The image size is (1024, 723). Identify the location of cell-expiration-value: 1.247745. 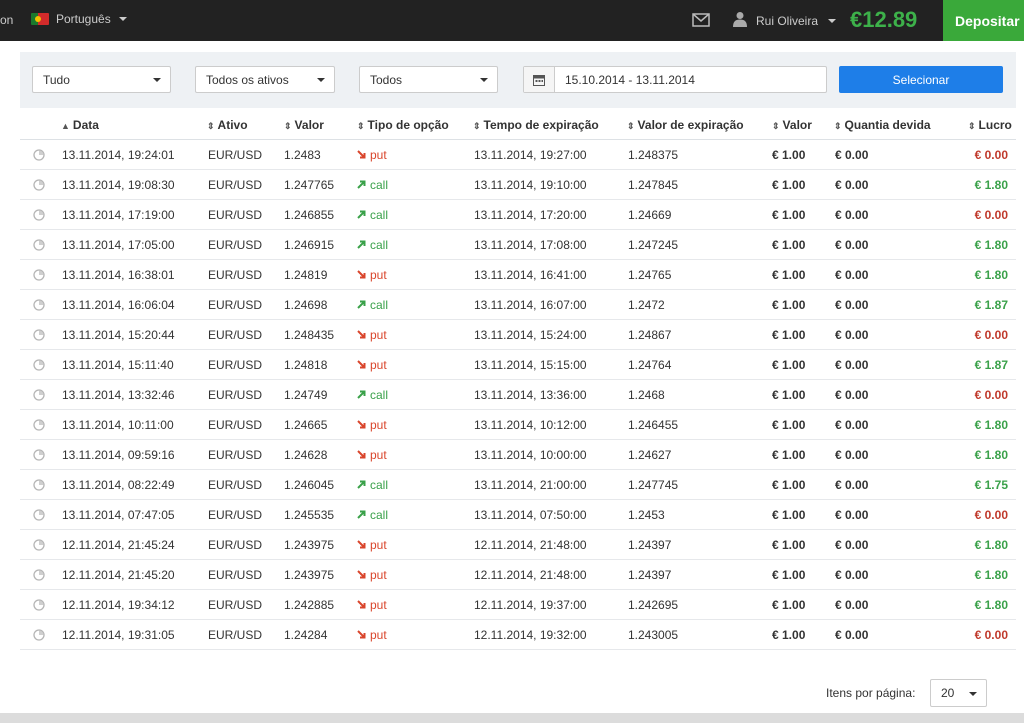
(653, 485).